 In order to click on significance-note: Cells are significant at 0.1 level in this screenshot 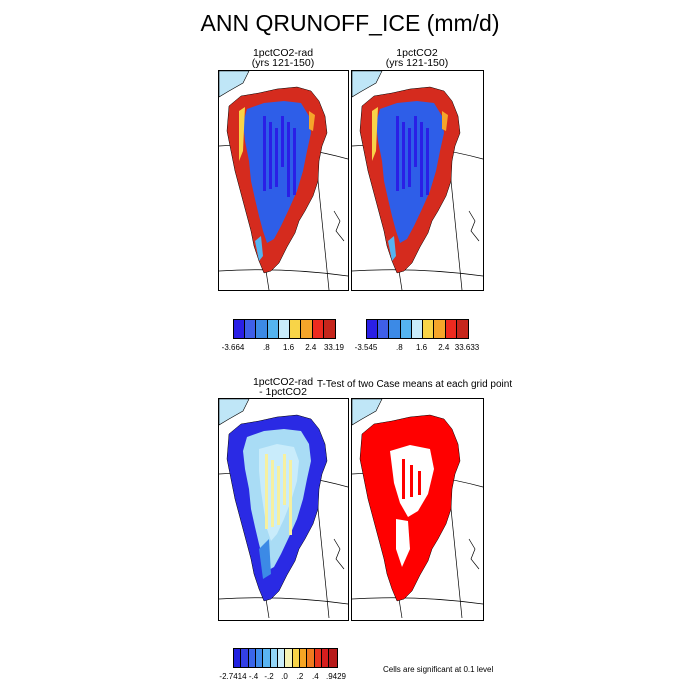, I will do `click(438, 669)`.